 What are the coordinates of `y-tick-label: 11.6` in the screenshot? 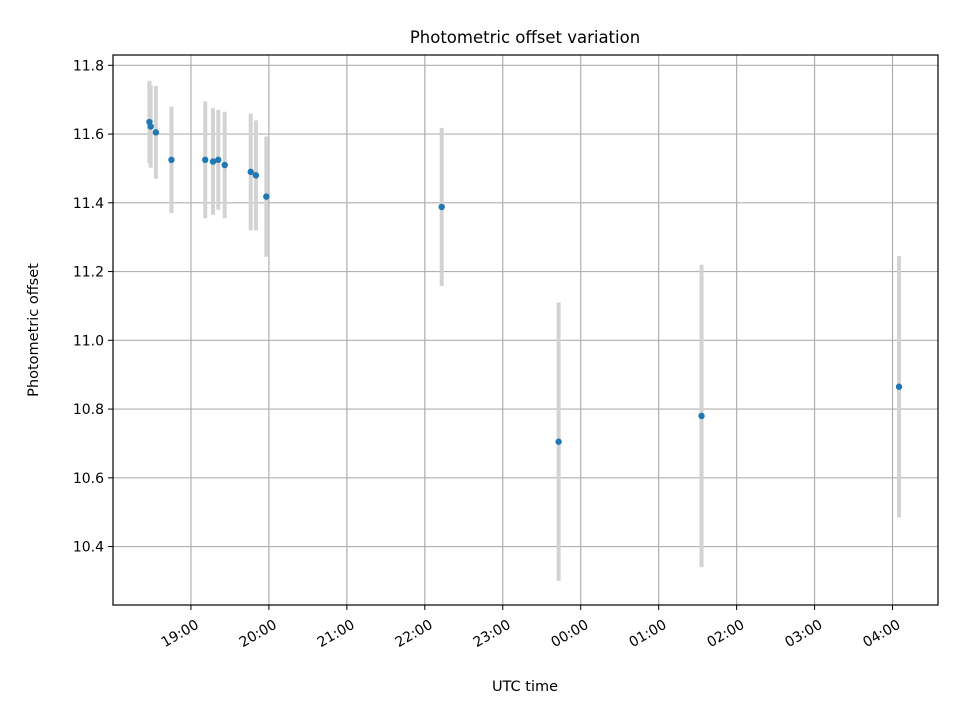 It's located at (88, 135).